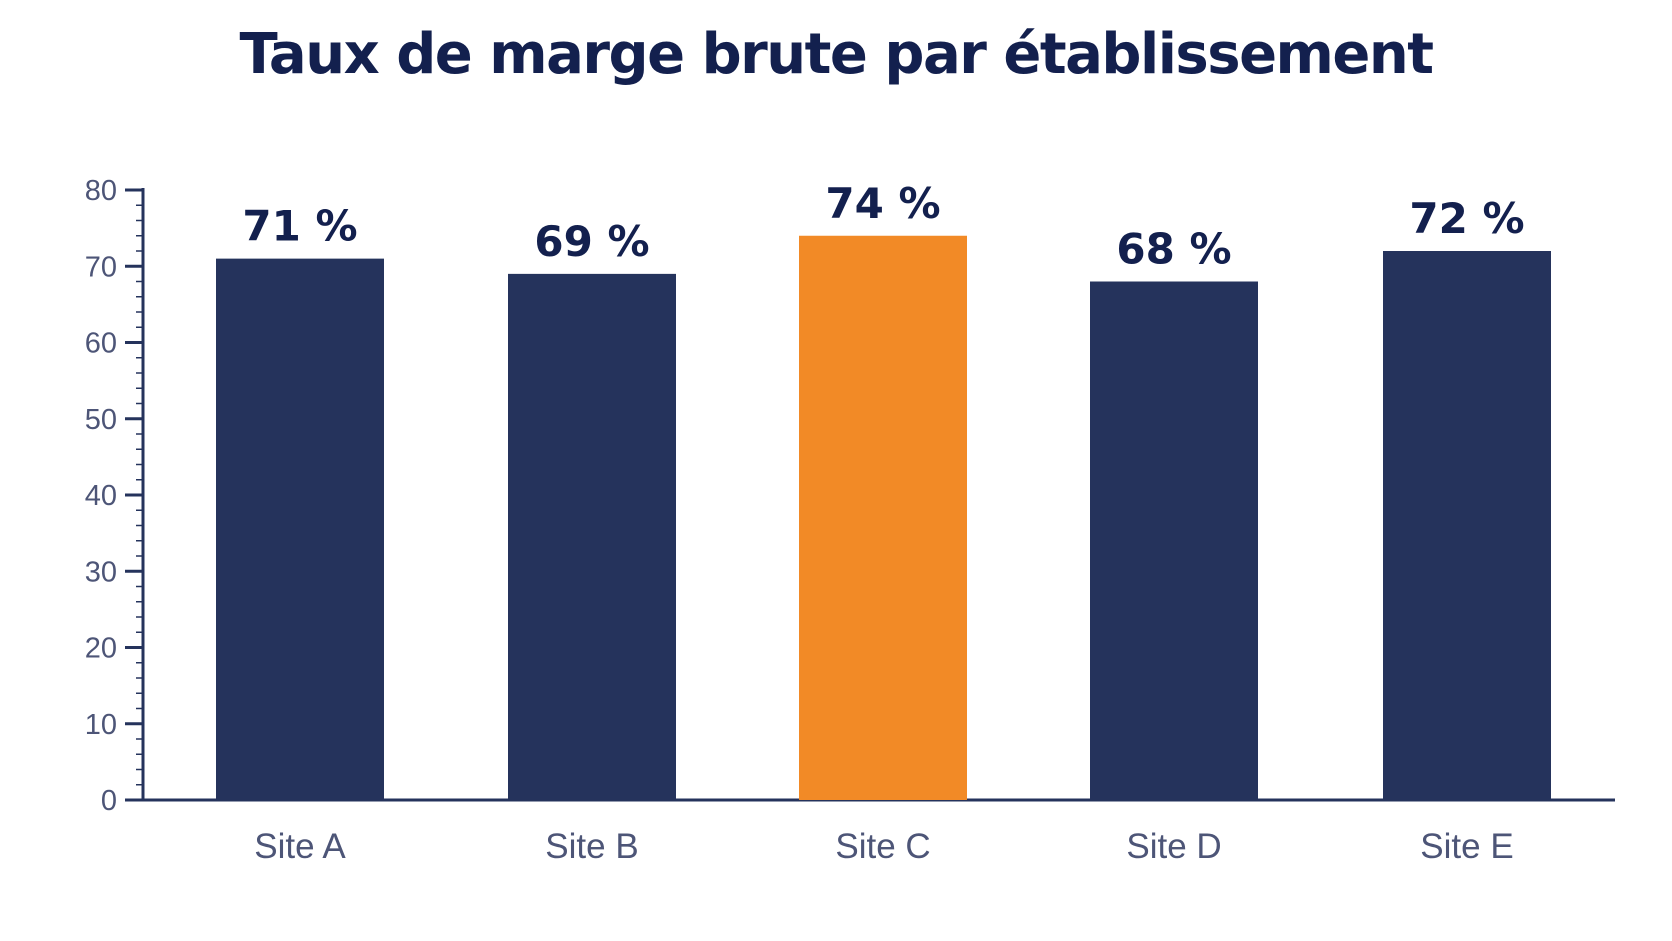  Describe the element at coordinates (1466, 218) in the screenshot. I see `bar-value-label: 72 %` at that location.